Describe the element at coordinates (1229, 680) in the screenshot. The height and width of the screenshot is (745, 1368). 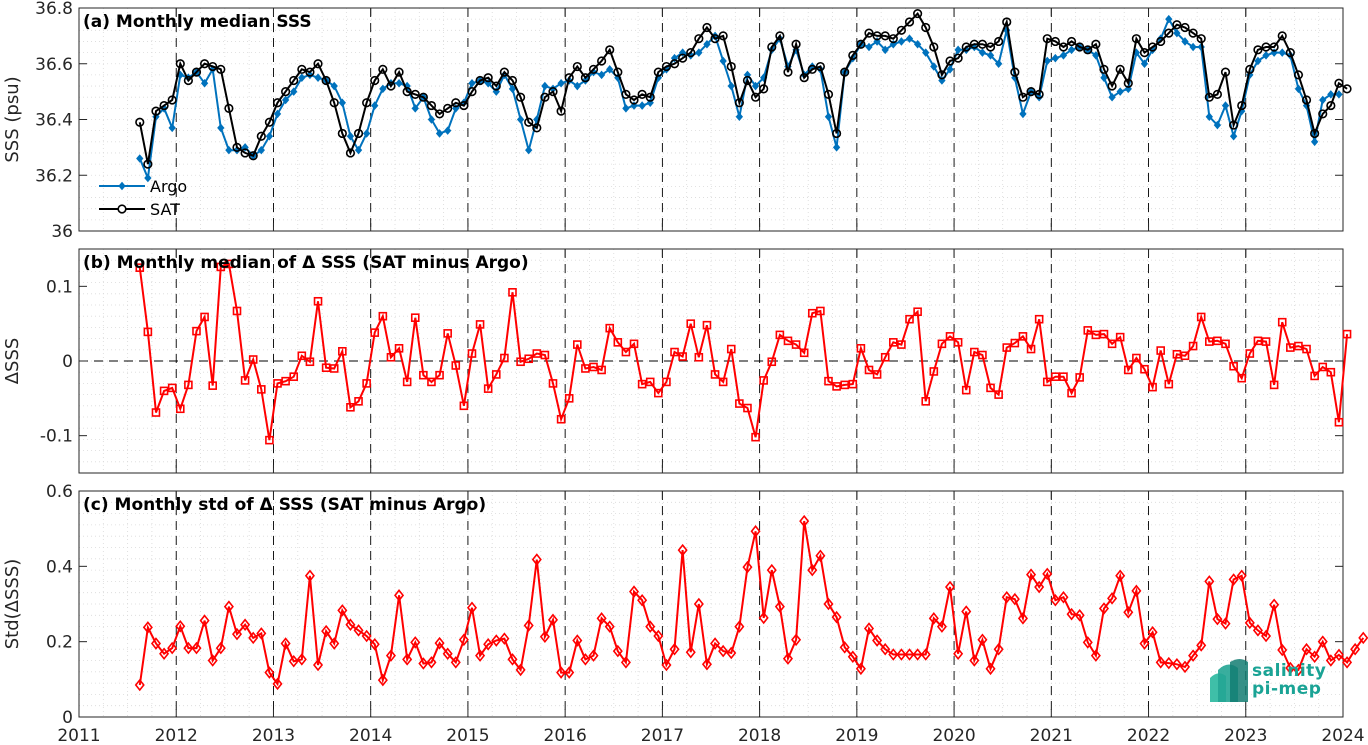
I see `logo-wave-icon` at that location.